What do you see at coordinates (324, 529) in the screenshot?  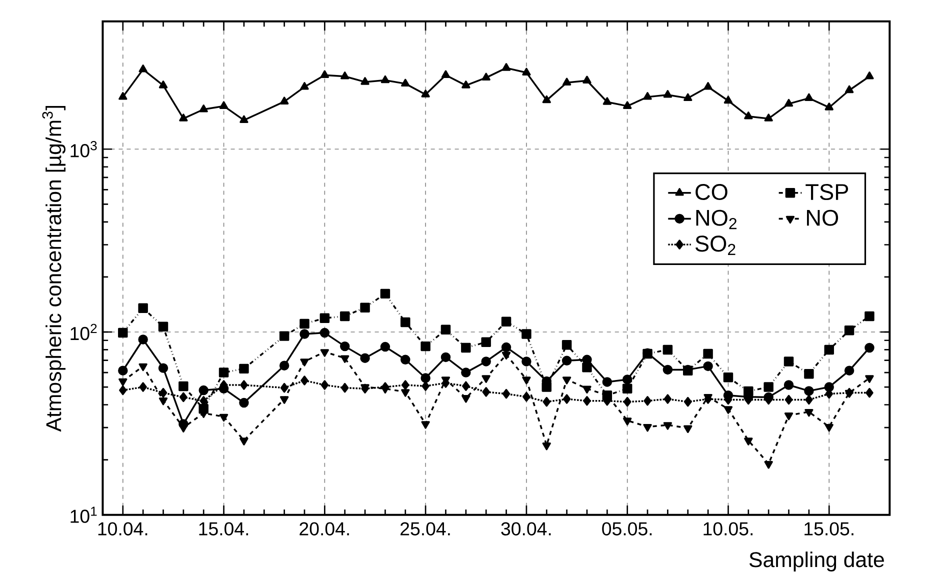 I see `x-tick-label: 20.04.` at bounding box center [324, 529].